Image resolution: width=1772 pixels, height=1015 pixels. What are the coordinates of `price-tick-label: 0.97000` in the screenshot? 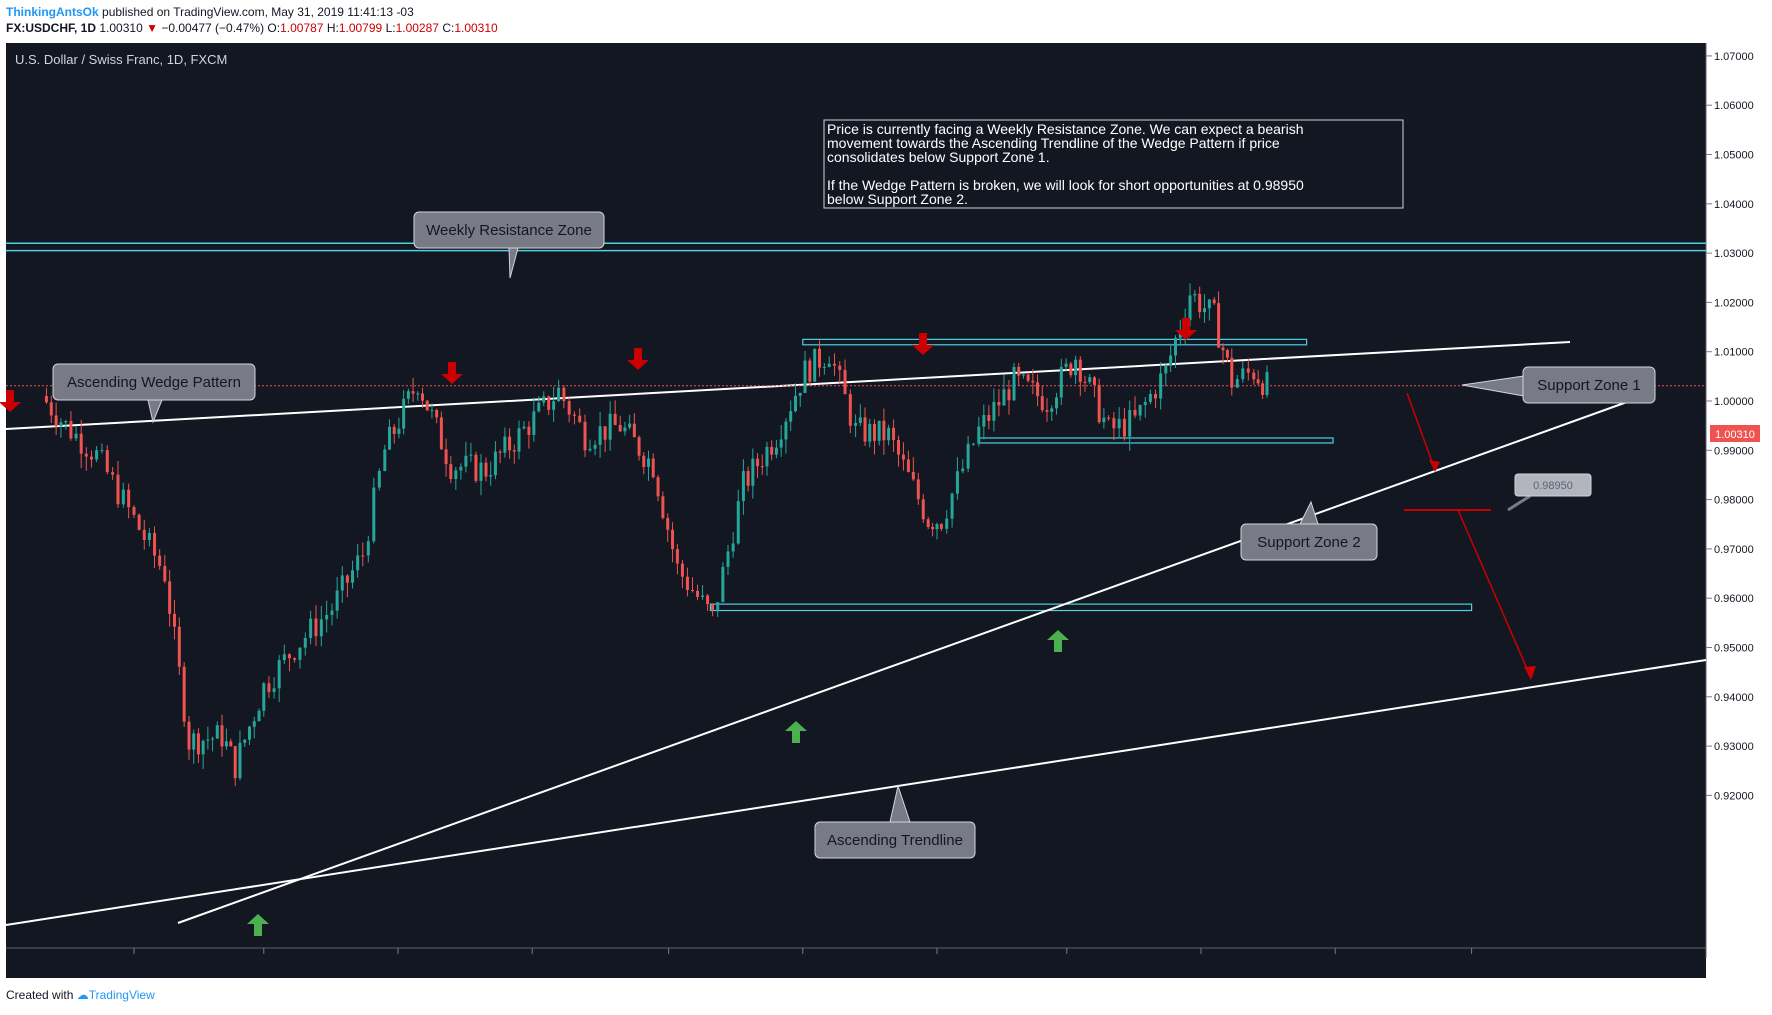 It's located at (1734, 550).